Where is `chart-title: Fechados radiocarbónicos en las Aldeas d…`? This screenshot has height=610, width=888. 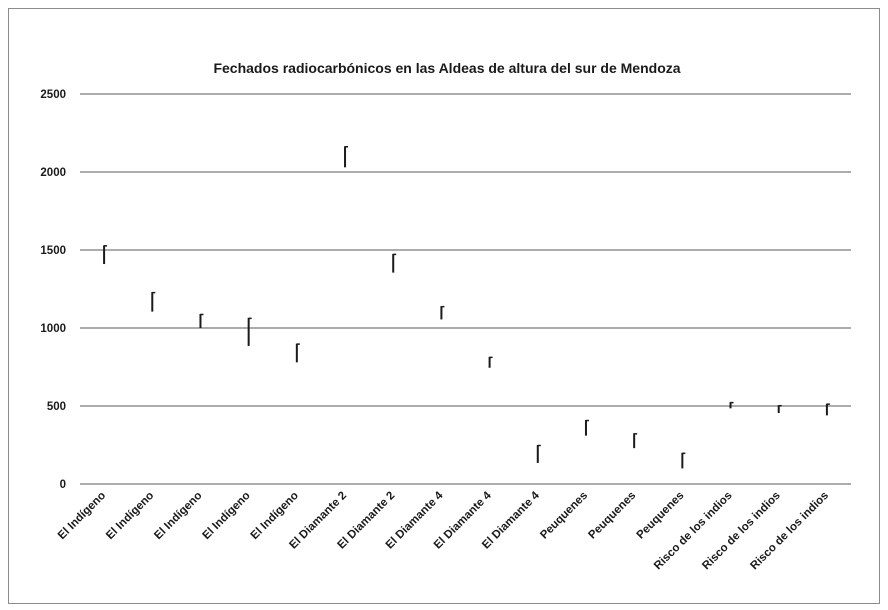
chart-title: Fechados radiocarbónicos en las Aldeas d… is located at coordinates (446, 68).